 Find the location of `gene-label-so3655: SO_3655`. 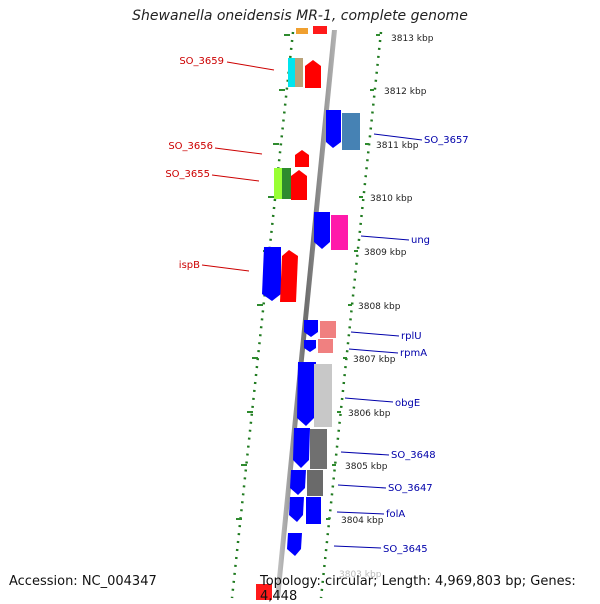

gene-label-so3655: SO_3655 is located at coordinates (187, 174).